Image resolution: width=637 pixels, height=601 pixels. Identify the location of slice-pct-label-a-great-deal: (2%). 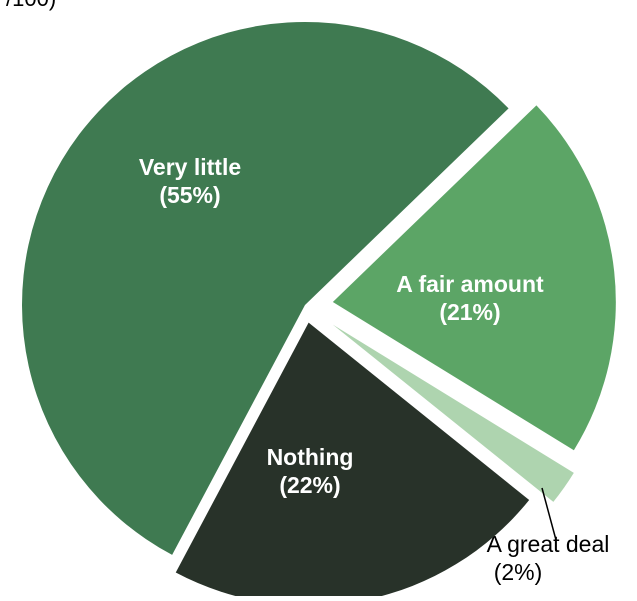
(518, 572).